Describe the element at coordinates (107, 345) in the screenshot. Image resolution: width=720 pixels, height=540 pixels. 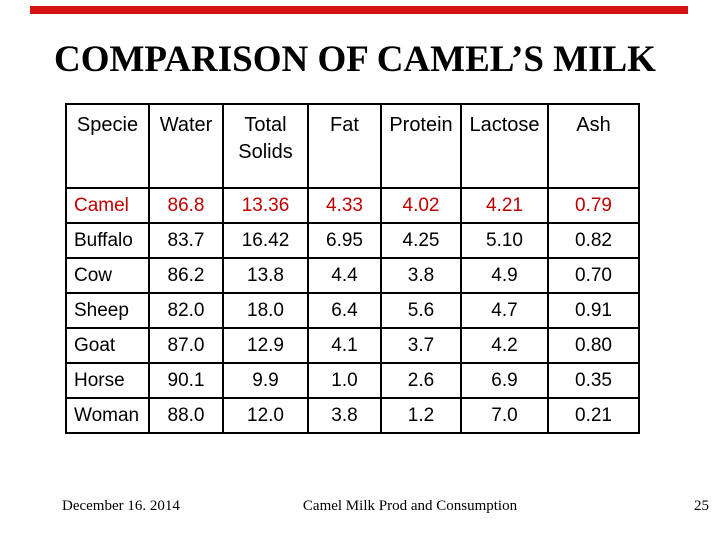
I see `species-cell: Goat` at that location.